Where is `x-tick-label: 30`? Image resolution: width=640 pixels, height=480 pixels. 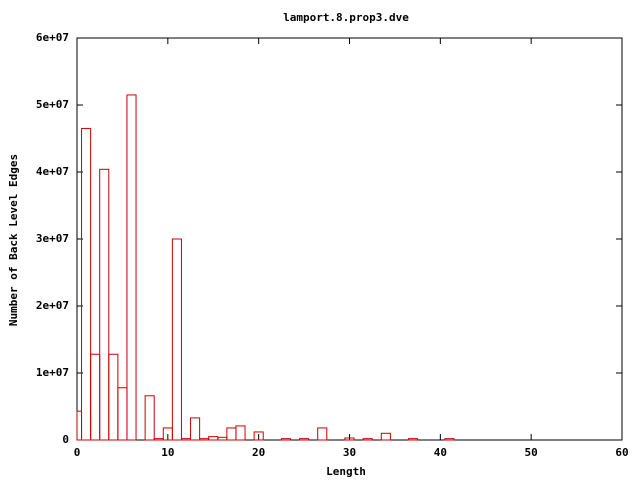
x-tick-label: 30 is located at coordinates (349, 452).